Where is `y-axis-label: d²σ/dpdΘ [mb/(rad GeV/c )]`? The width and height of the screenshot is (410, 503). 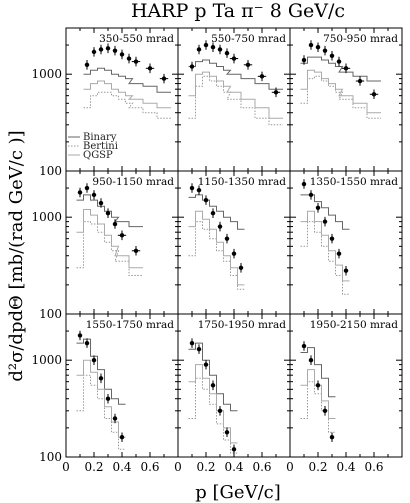
y-axis-label: d²σ/dpdΘ [mb/(rad GeV/c )] is located at coordinates (16, 255).